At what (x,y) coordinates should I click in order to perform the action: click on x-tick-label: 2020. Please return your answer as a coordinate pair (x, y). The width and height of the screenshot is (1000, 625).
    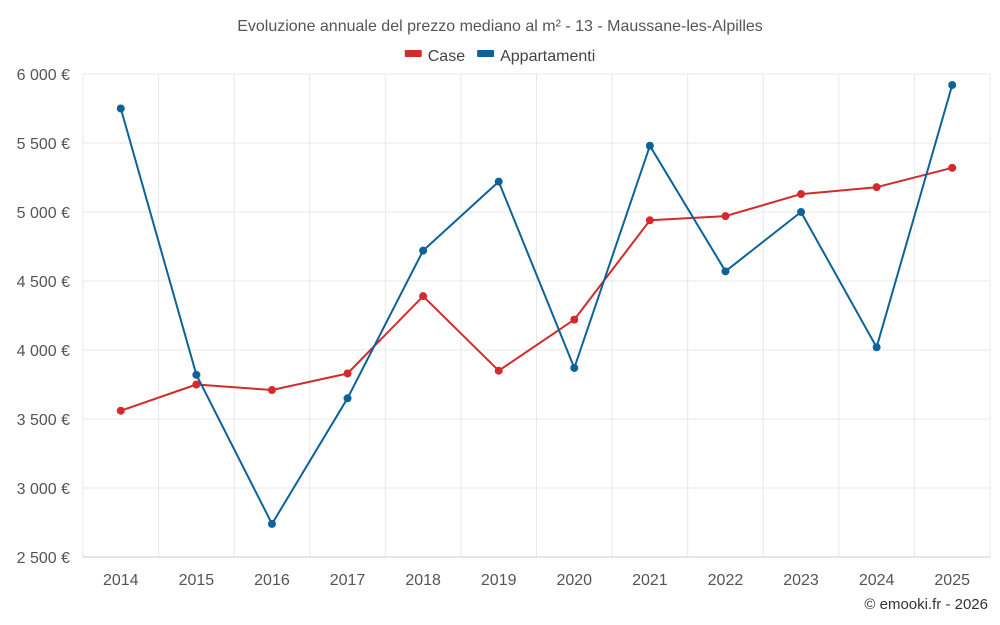
    Looking at the image, I should click on (574, 580).